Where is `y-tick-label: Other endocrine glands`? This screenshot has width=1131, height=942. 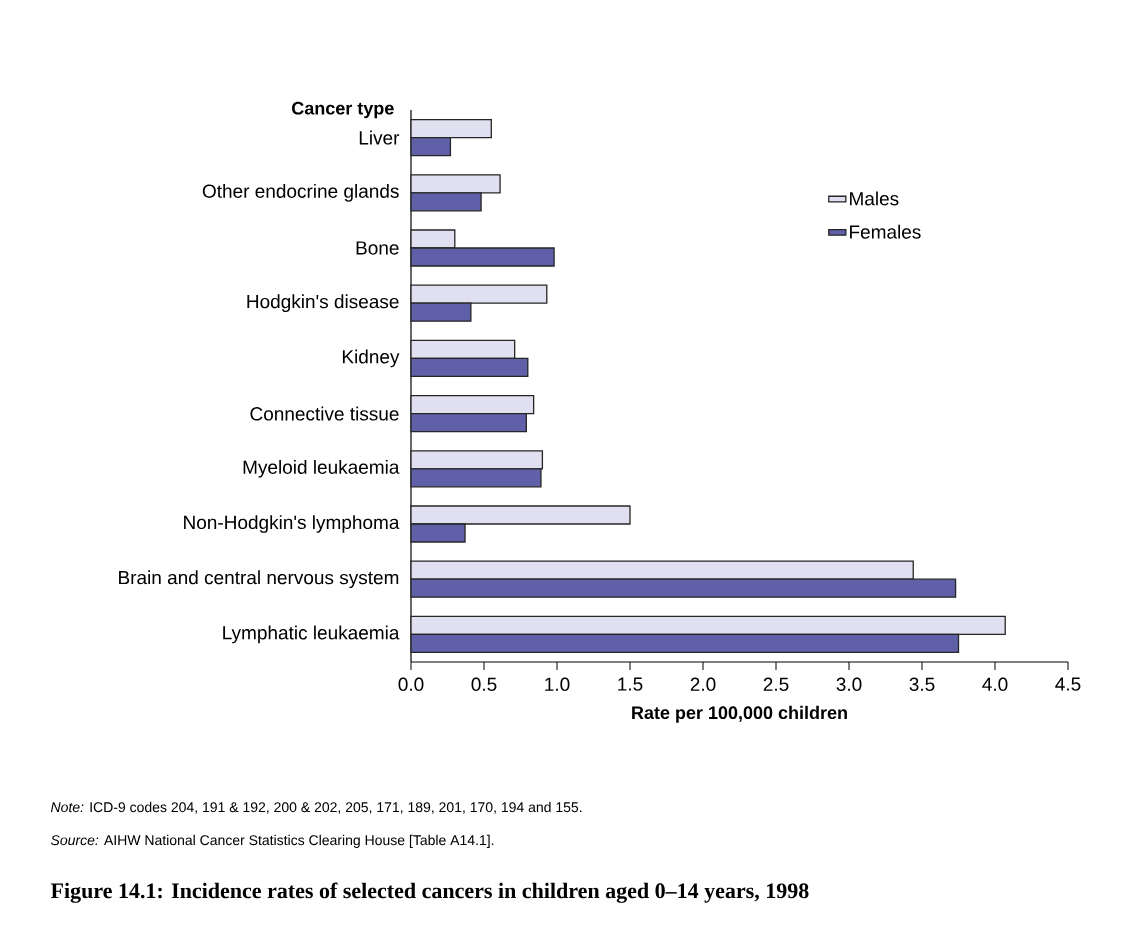 y-tick-label: Other endocrine glands is located at coordinates (300, 192).